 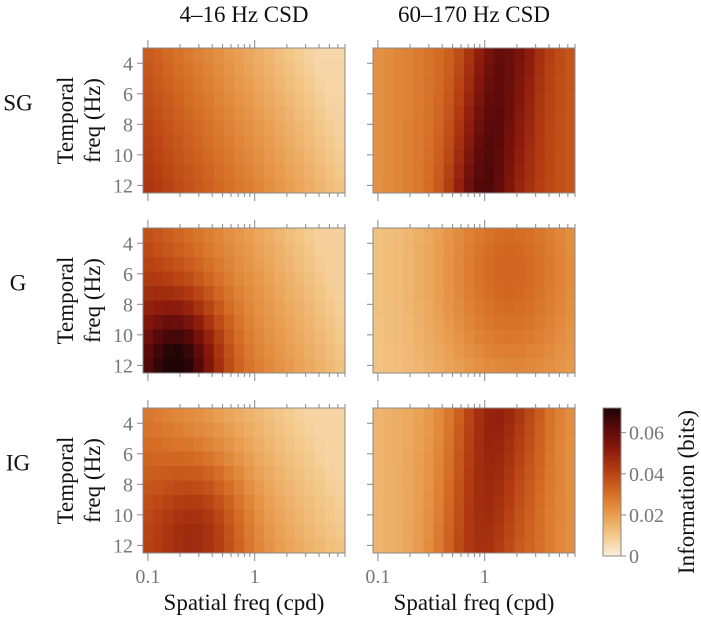 I want to click on colorbar-tick-label: 0, so click(x=634, y=557).